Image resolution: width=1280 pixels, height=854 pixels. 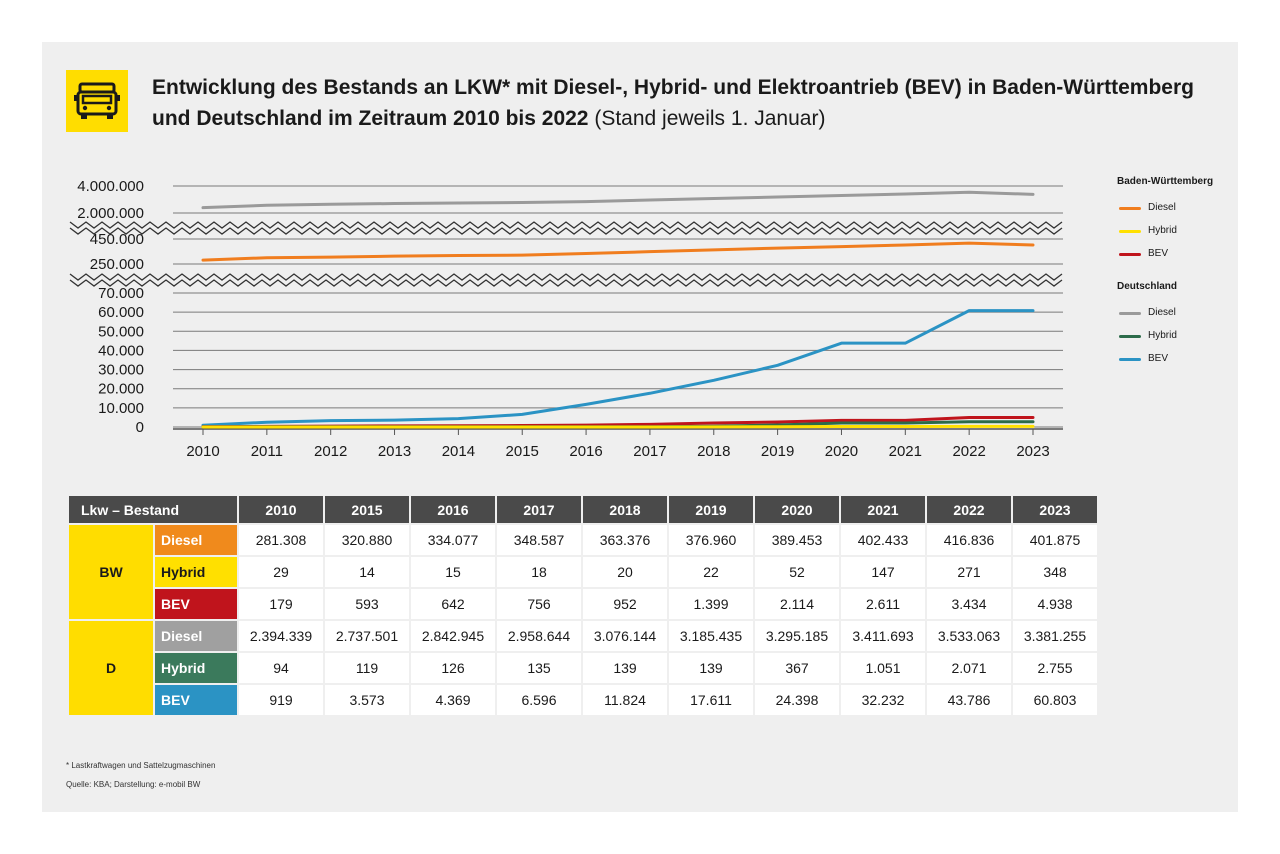 What do you see at coordinates (1055, 636) in the screenshot?
I see `table-cell: 3.381.255` at bounding box center [1055, 636].